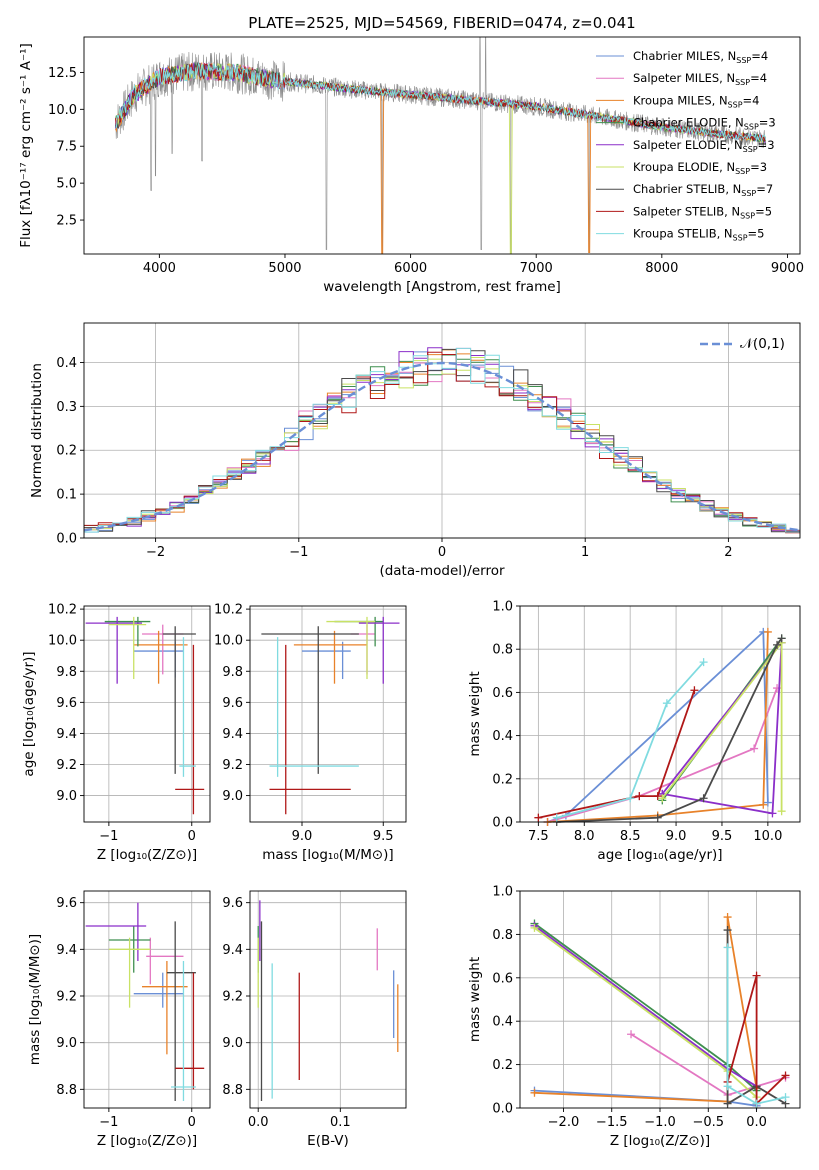 The image size is (819, 1170). What do you see at coordinates (159, 268) in the screenshot?
I see `x-tick-label: 4000` at bounding box center [159, 268].